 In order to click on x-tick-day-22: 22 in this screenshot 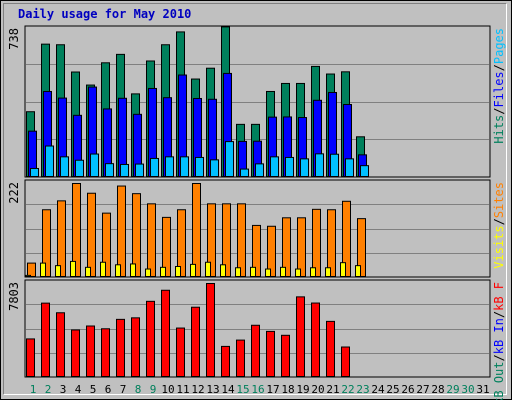, I will do `click(347, 389)`.